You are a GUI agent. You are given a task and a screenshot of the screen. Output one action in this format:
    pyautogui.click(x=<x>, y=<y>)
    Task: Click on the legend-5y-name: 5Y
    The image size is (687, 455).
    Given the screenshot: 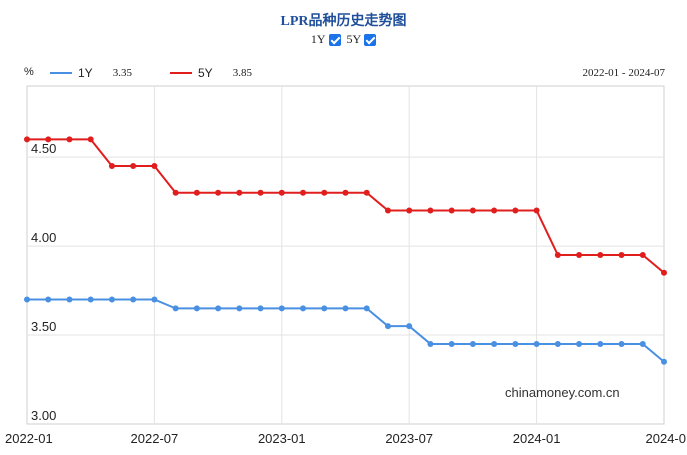 What is the action you would take?
    pyautogui.click(x=205, y=73)
    